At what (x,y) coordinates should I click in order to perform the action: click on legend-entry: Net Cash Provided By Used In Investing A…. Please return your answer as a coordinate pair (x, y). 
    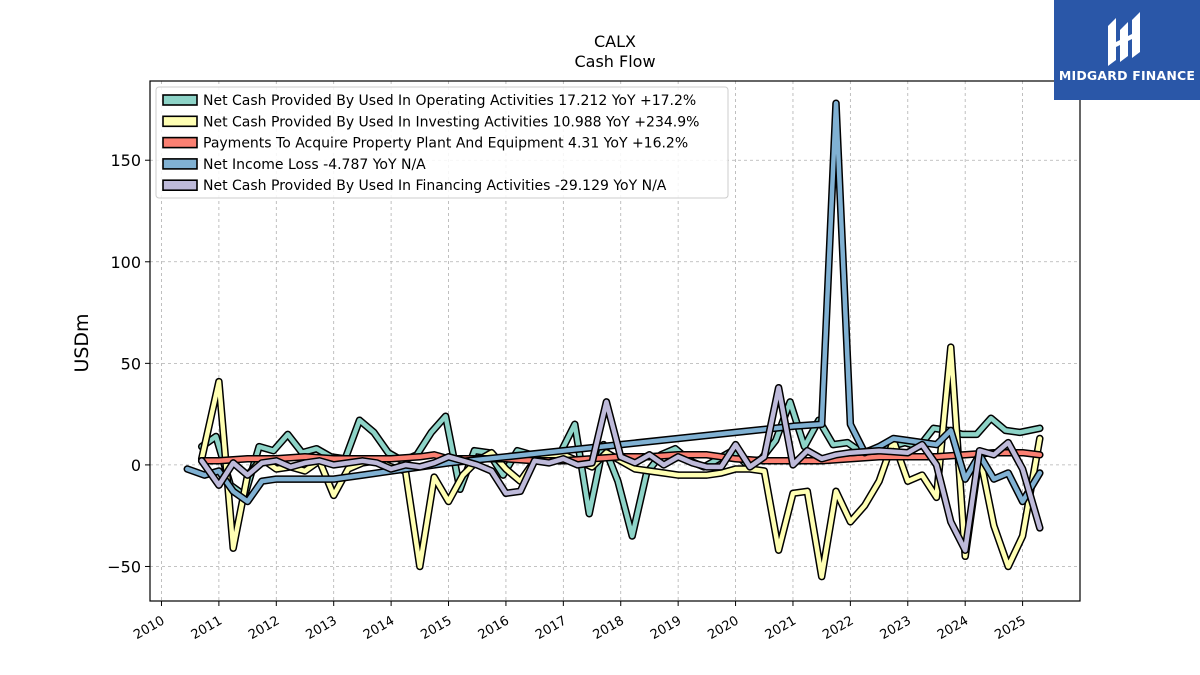
    Looking at the image, I should click on (451, 122).